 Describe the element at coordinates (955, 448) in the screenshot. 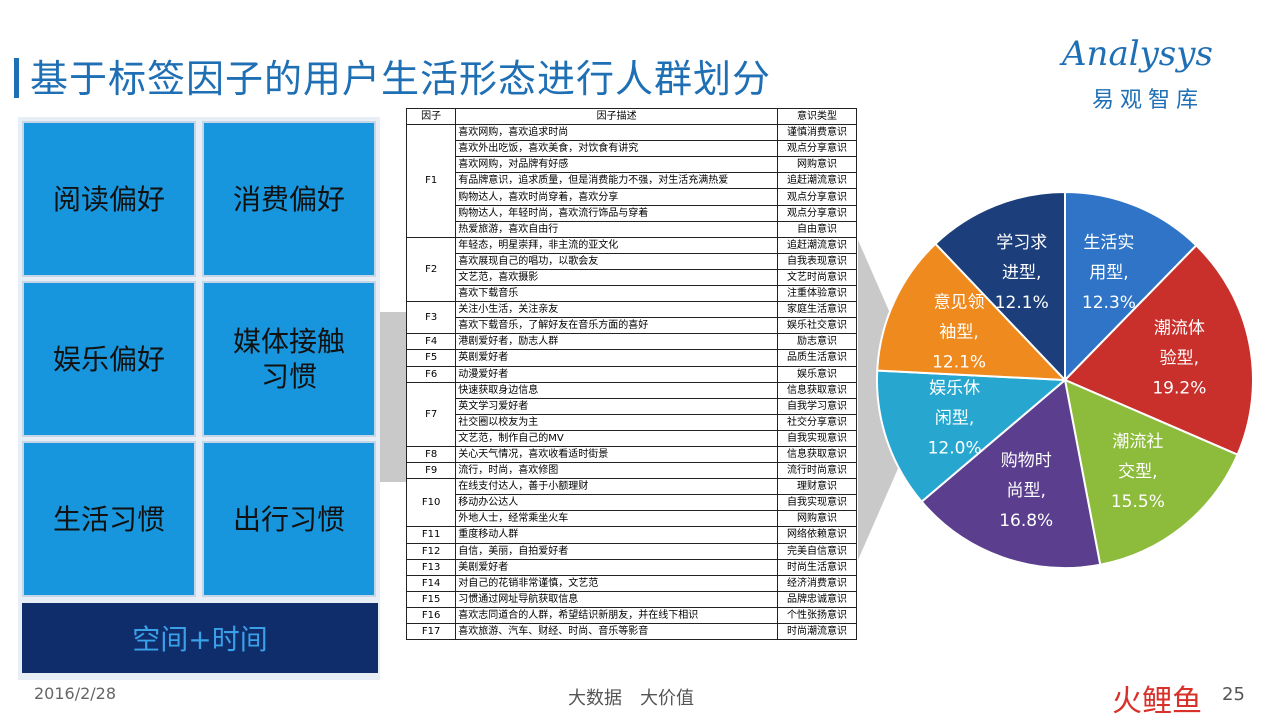

I see `pie-slice-label: 12.0%` at that location.